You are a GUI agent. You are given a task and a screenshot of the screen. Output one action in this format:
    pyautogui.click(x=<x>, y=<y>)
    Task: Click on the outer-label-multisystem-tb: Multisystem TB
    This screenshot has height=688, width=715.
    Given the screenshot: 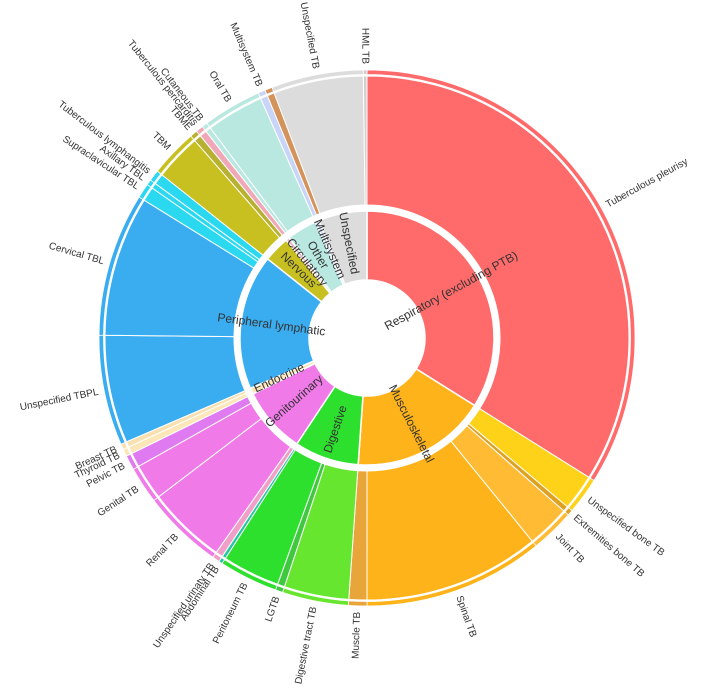 What is the action you would take?
    pyautogui.click(x=245, y=54)
    